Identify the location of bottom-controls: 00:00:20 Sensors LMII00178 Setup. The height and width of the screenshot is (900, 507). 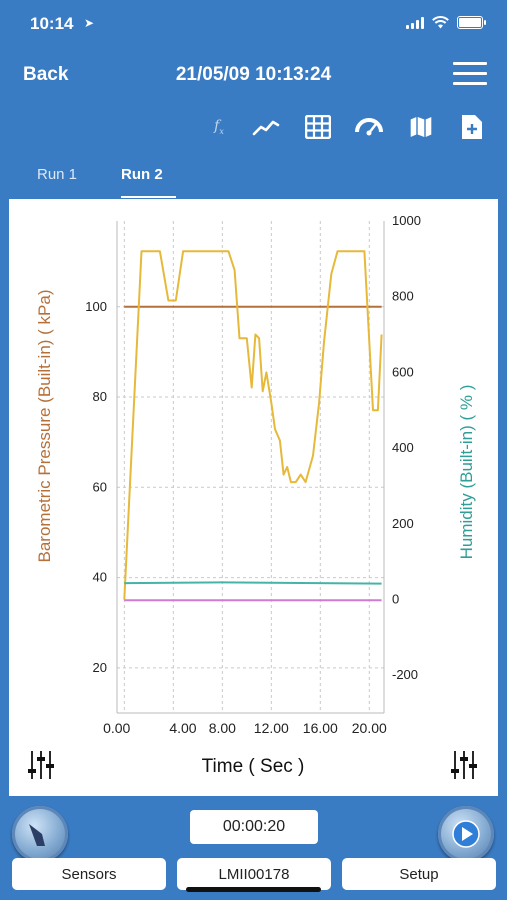
(253, 849).